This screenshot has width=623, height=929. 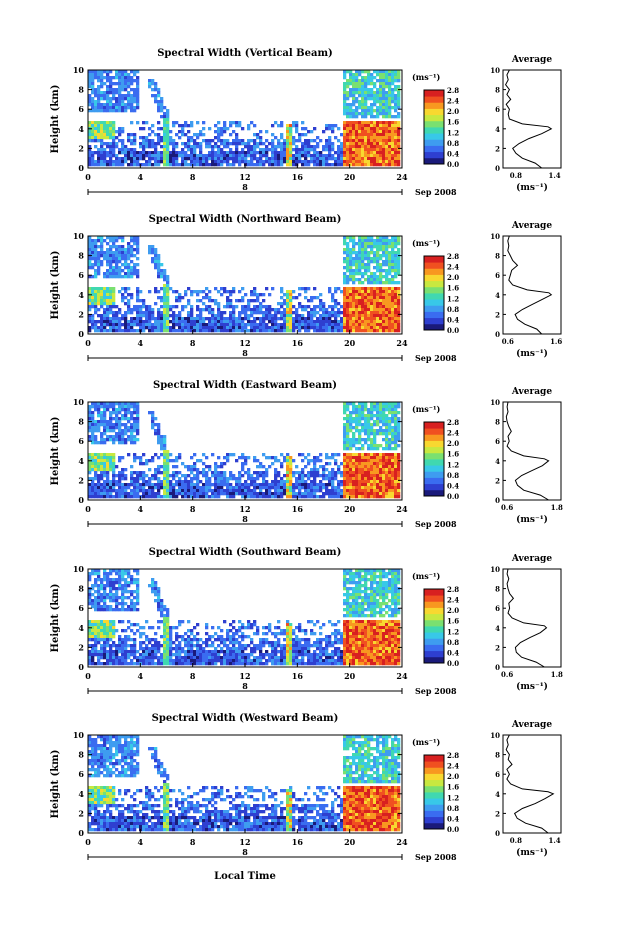 What do you see at coordinates (55, 618) in the screenshot?
I see `y-axis-label: Height (km)` at bounding box center [55, 618].